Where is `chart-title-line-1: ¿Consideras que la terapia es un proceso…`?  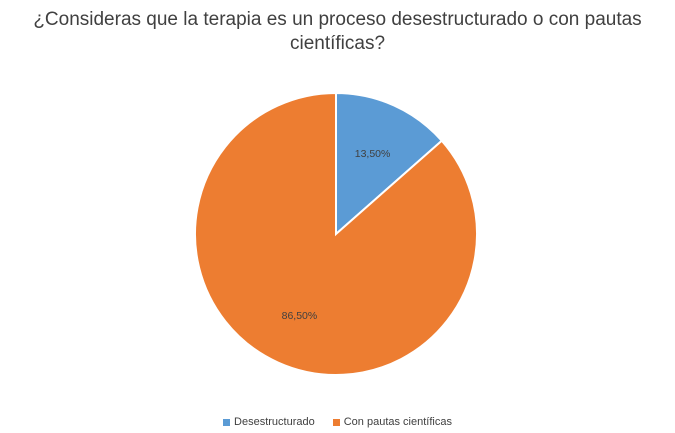
chart-title-line-1: ¿Consideras que la terapia es un proceso… is located at coordinates (337, 19).